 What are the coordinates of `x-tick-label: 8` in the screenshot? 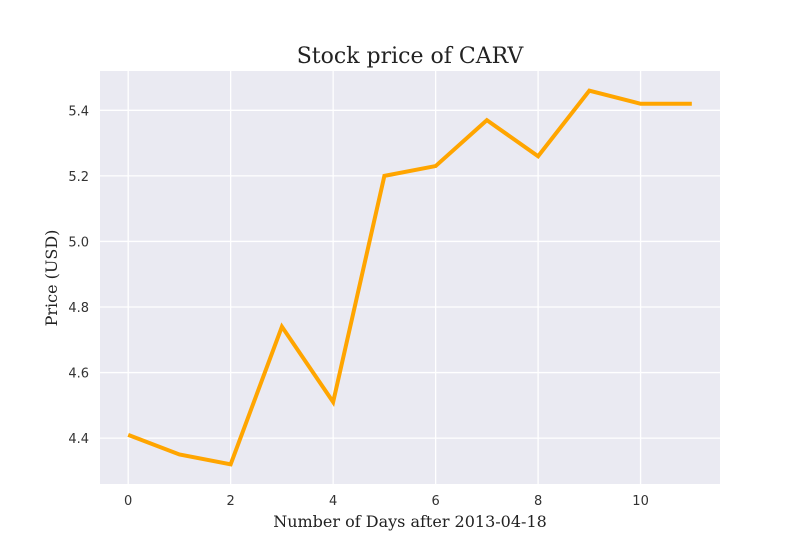 It's located at (538, 501).